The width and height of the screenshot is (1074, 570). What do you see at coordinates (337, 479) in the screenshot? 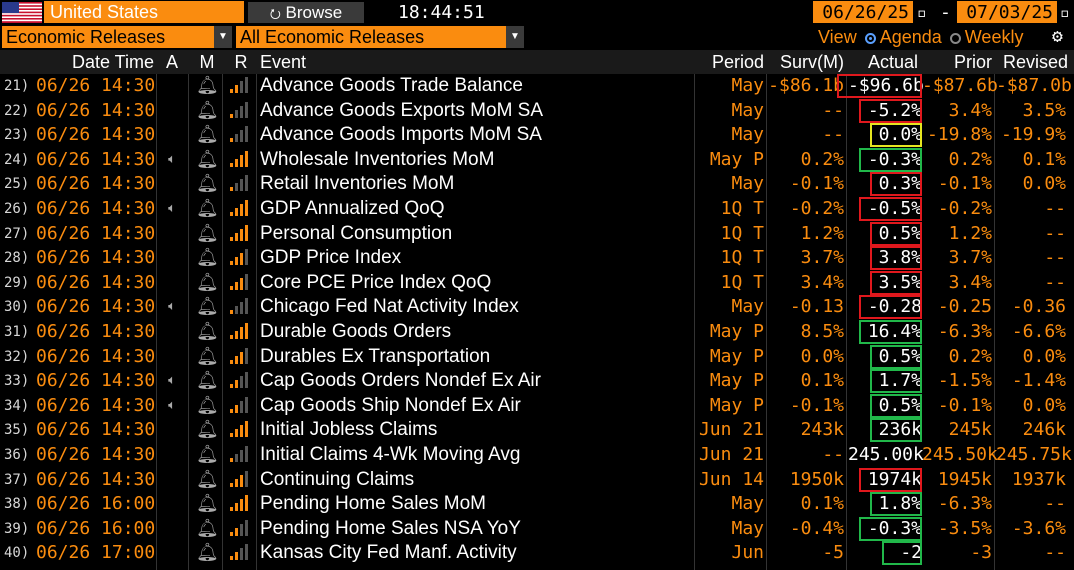
I see `row-event: Continuing Claims` at bounding box center [337, 479].